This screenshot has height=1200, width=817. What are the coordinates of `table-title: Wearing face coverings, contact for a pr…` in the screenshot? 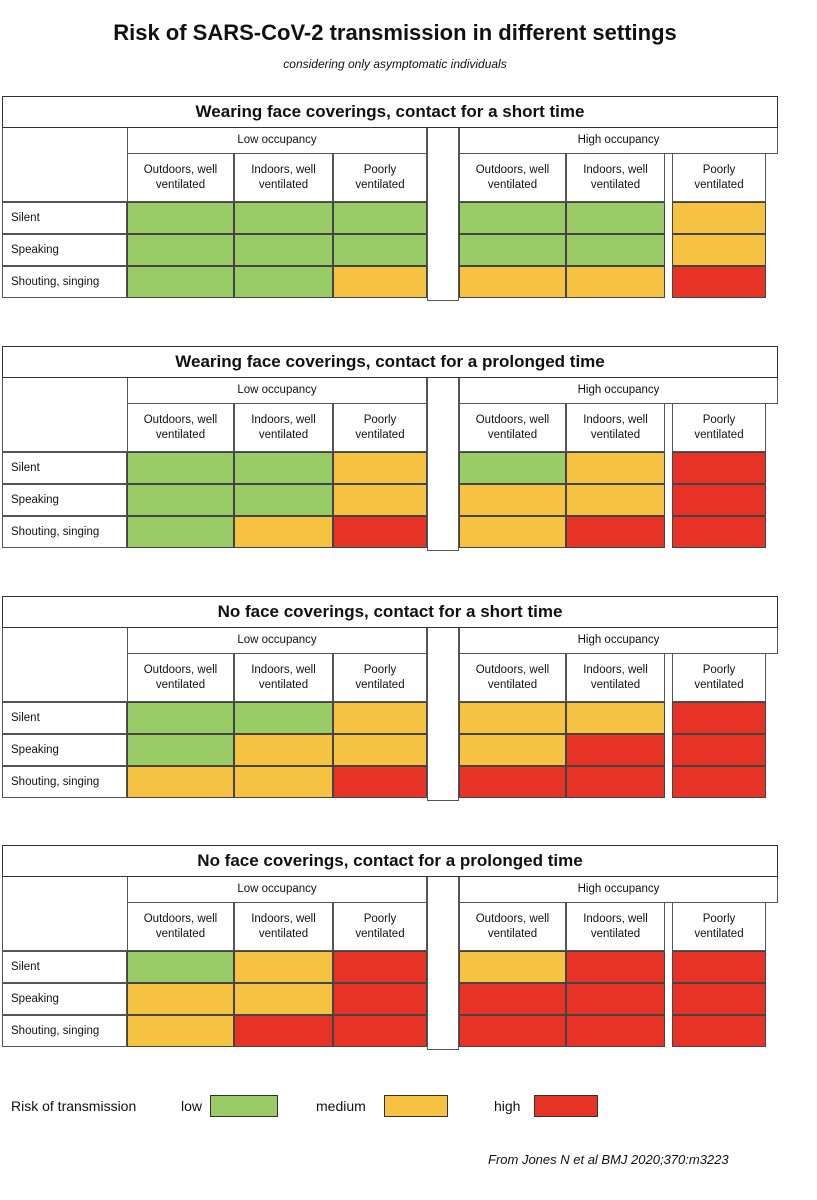 It's located at (390, 362).